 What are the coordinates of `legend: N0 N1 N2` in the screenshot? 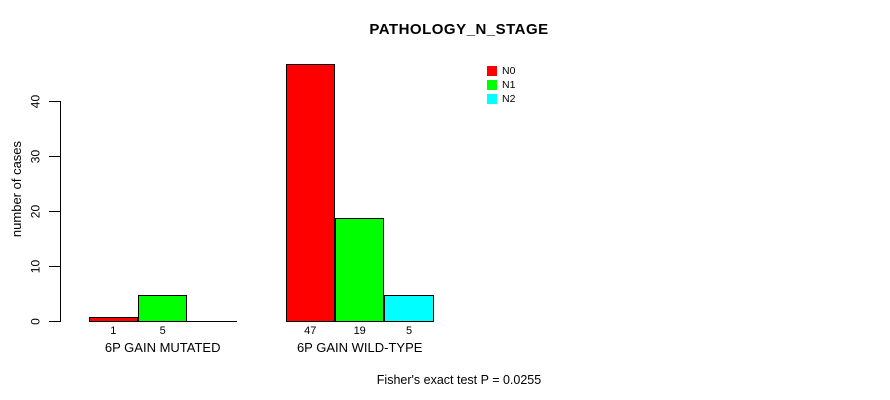 It's located at (501, 85).